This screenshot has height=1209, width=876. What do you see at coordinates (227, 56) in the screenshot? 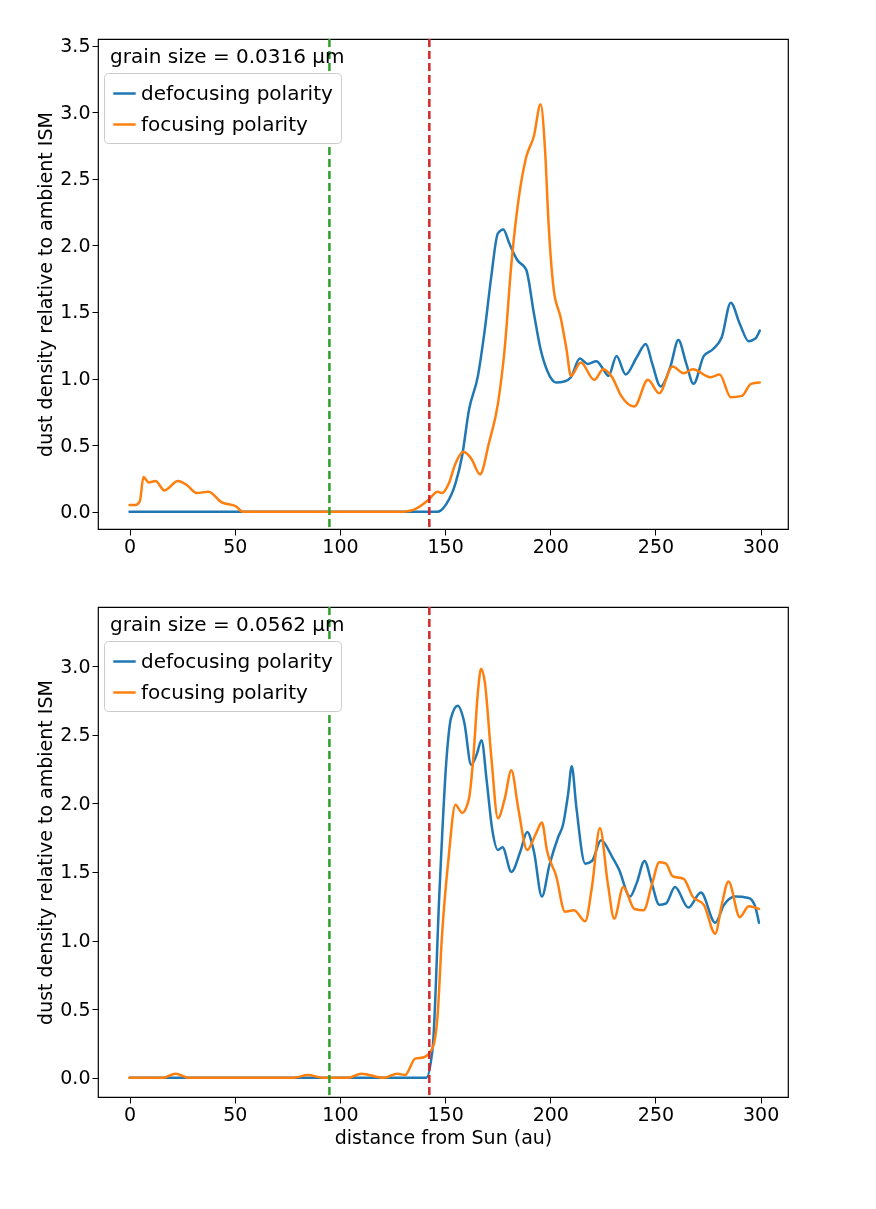
I see `annotation: grain size = 0.0316 μm` at bounding box center [227, 56].